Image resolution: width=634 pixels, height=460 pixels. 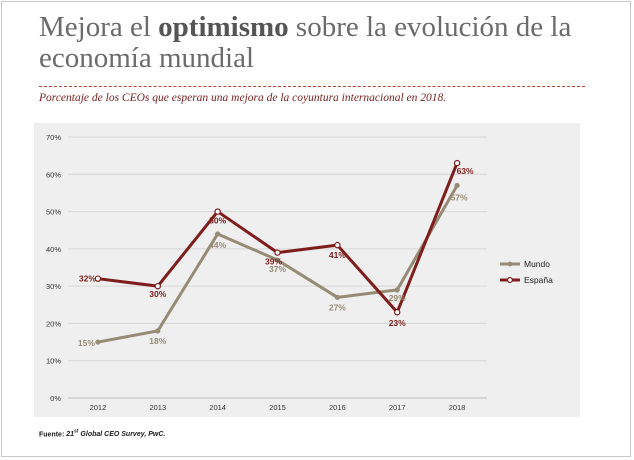 I want to click on x-tick-label: 2016, so click(x=337, y=407).